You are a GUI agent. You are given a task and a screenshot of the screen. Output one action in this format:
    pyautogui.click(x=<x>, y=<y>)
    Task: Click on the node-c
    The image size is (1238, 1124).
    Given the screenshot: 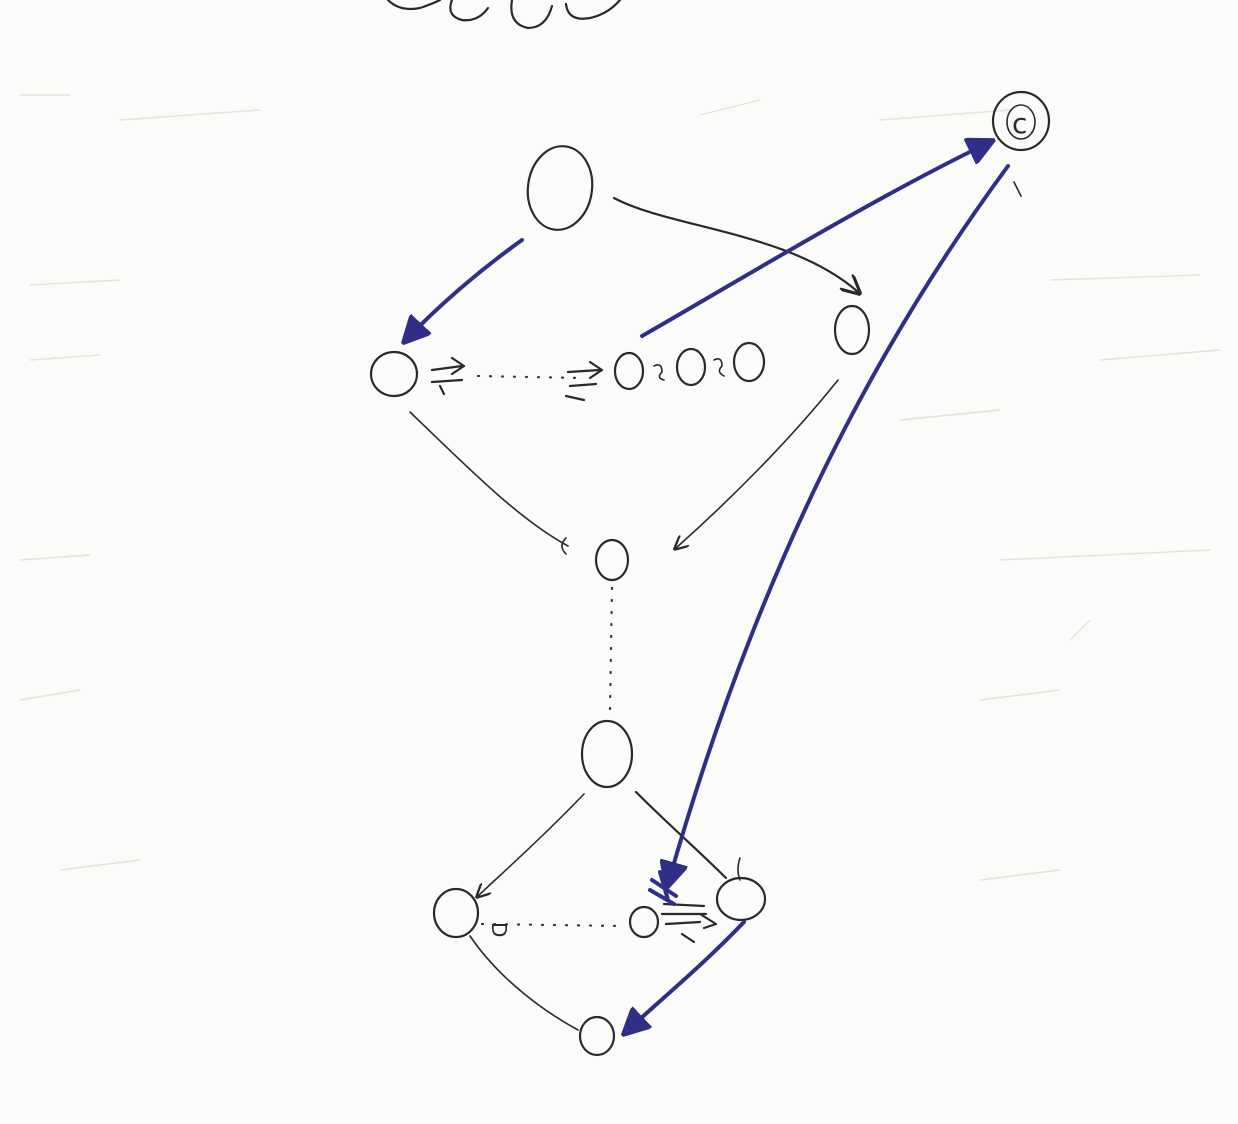 What is the action you would take?
    pyautogui.click(x=1021, y=121)
    